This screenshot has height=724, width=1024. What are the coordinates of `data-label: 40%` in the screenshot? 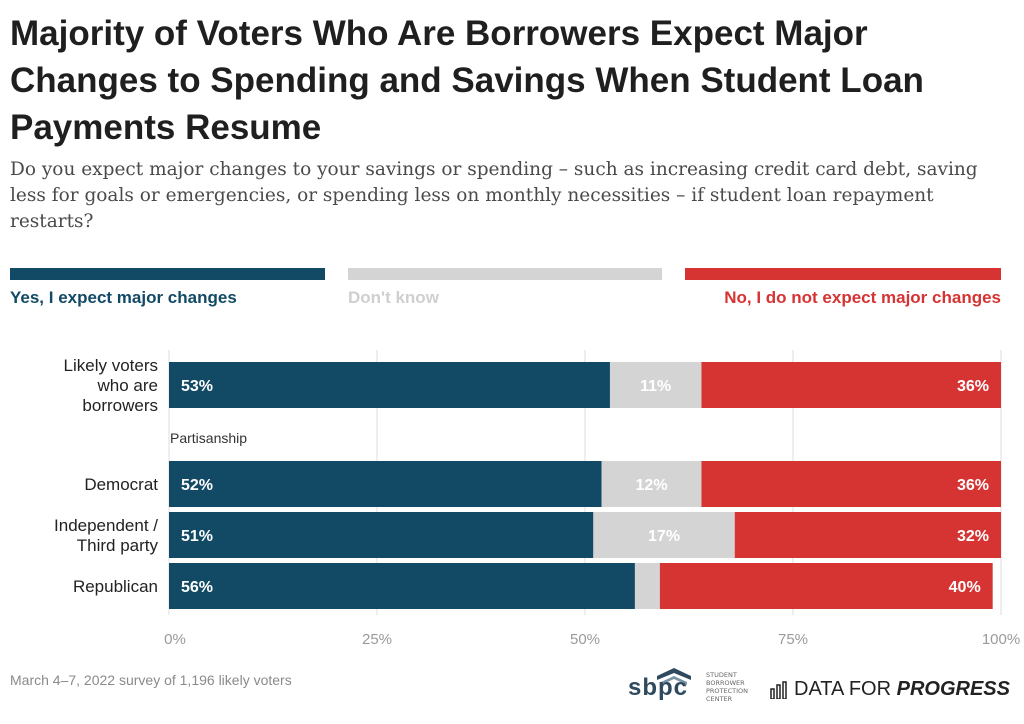 It's located at (965, 587).